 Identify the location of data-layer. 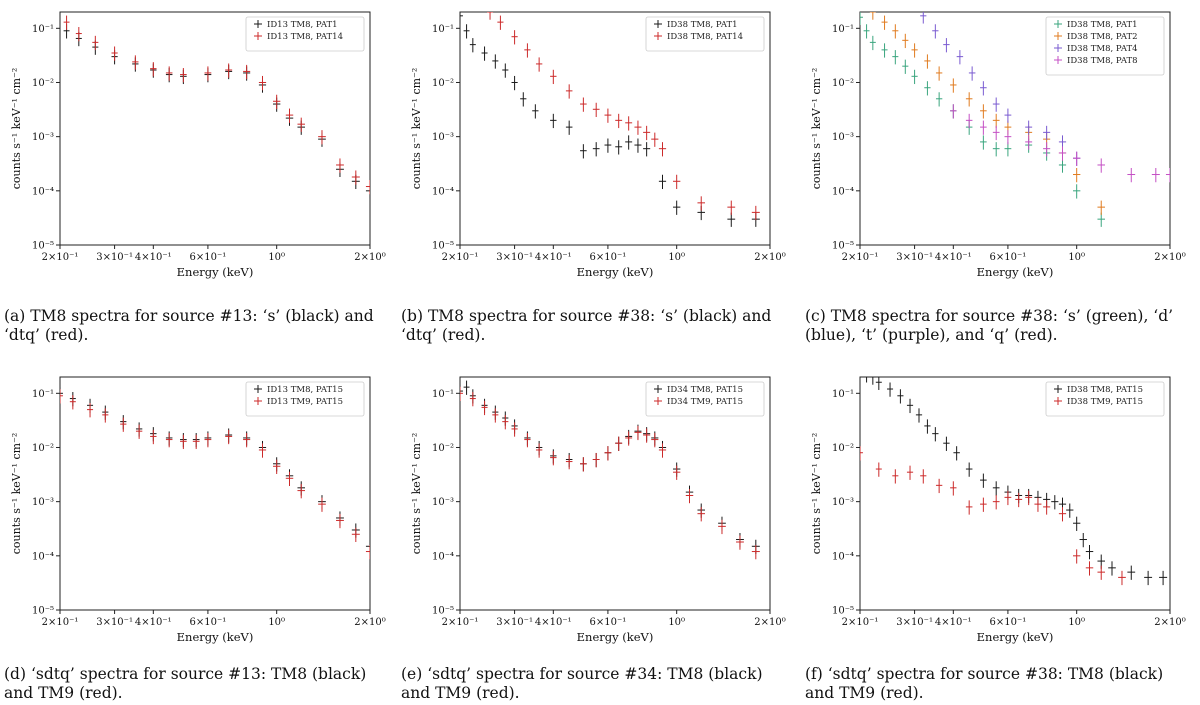
(216, 107).